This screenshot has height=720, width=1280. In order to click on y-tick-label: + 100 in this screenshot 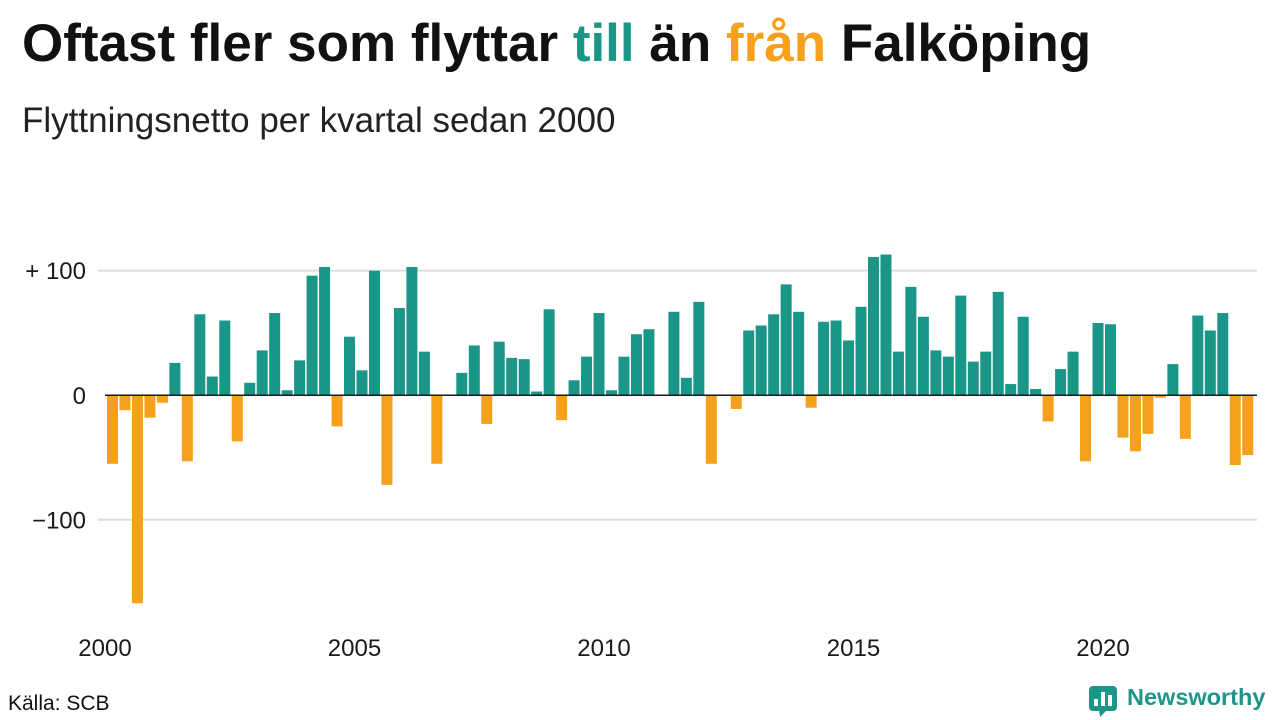, I will do `click(55, 271)`.